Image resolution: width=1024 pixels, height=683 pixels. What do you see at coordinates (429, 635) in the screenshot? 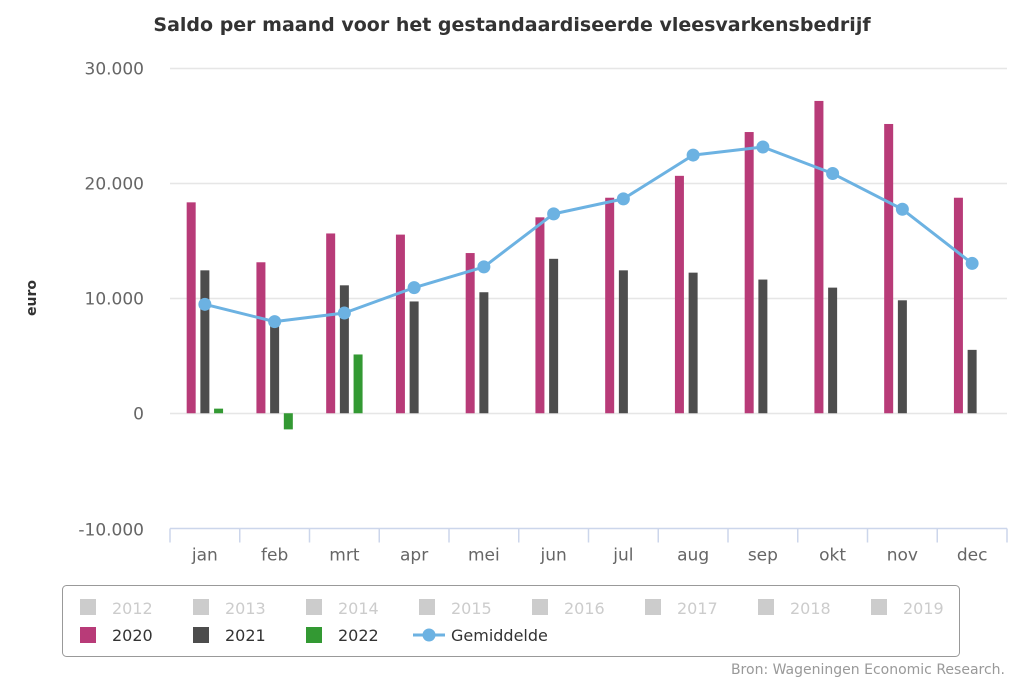
I see `legend-marker` at bounding box center [429, 635].